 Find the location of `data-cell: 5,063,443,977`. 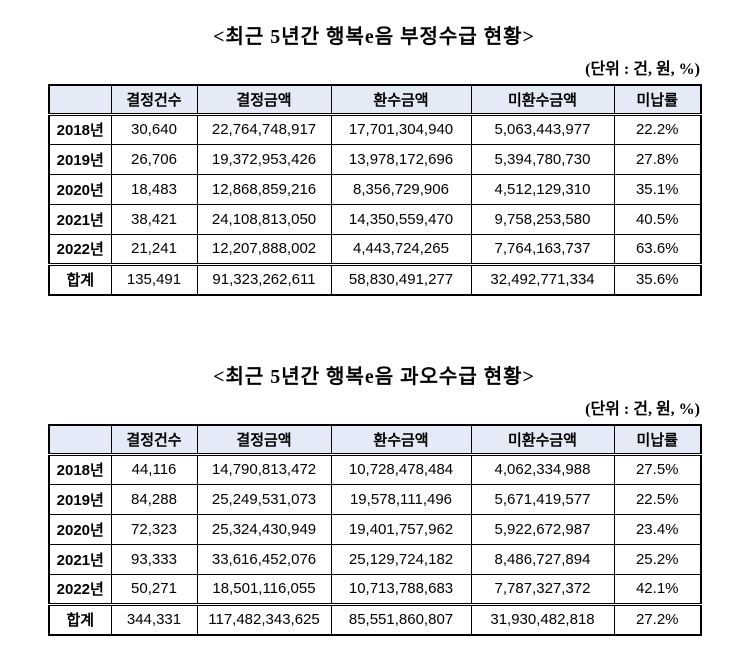

data-cell: 5,063,443,977 is located at coordinates (542, 129).